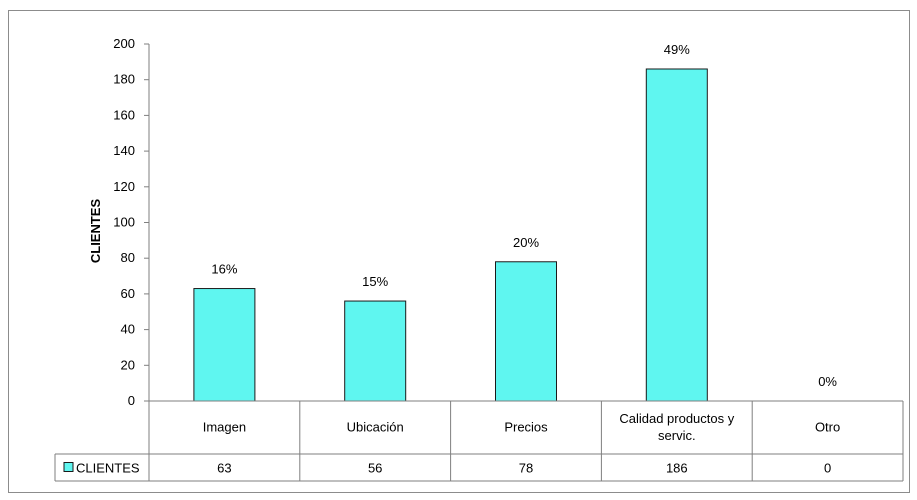  I want to click on y-tick-label: 0, so click(131, 400).